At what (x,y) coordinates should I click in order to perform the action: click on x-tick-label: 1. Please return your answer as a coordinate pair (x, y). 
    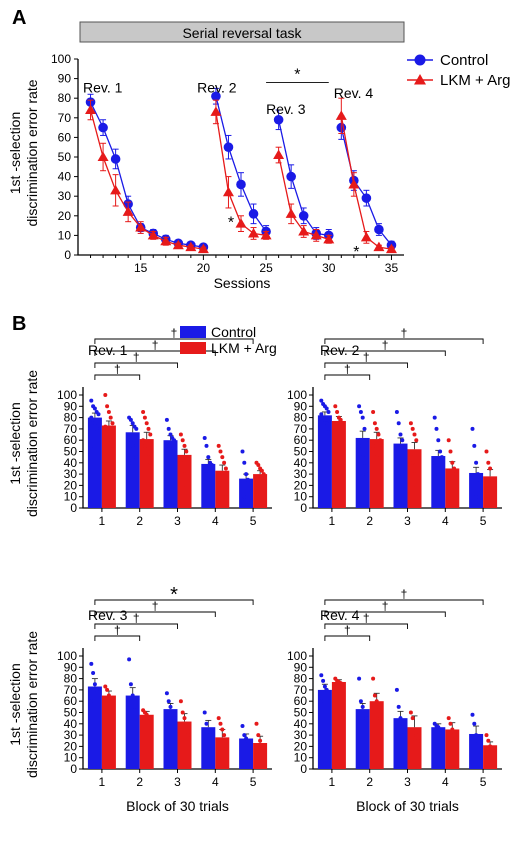
    Looking at the image, I should click on (102, 521).